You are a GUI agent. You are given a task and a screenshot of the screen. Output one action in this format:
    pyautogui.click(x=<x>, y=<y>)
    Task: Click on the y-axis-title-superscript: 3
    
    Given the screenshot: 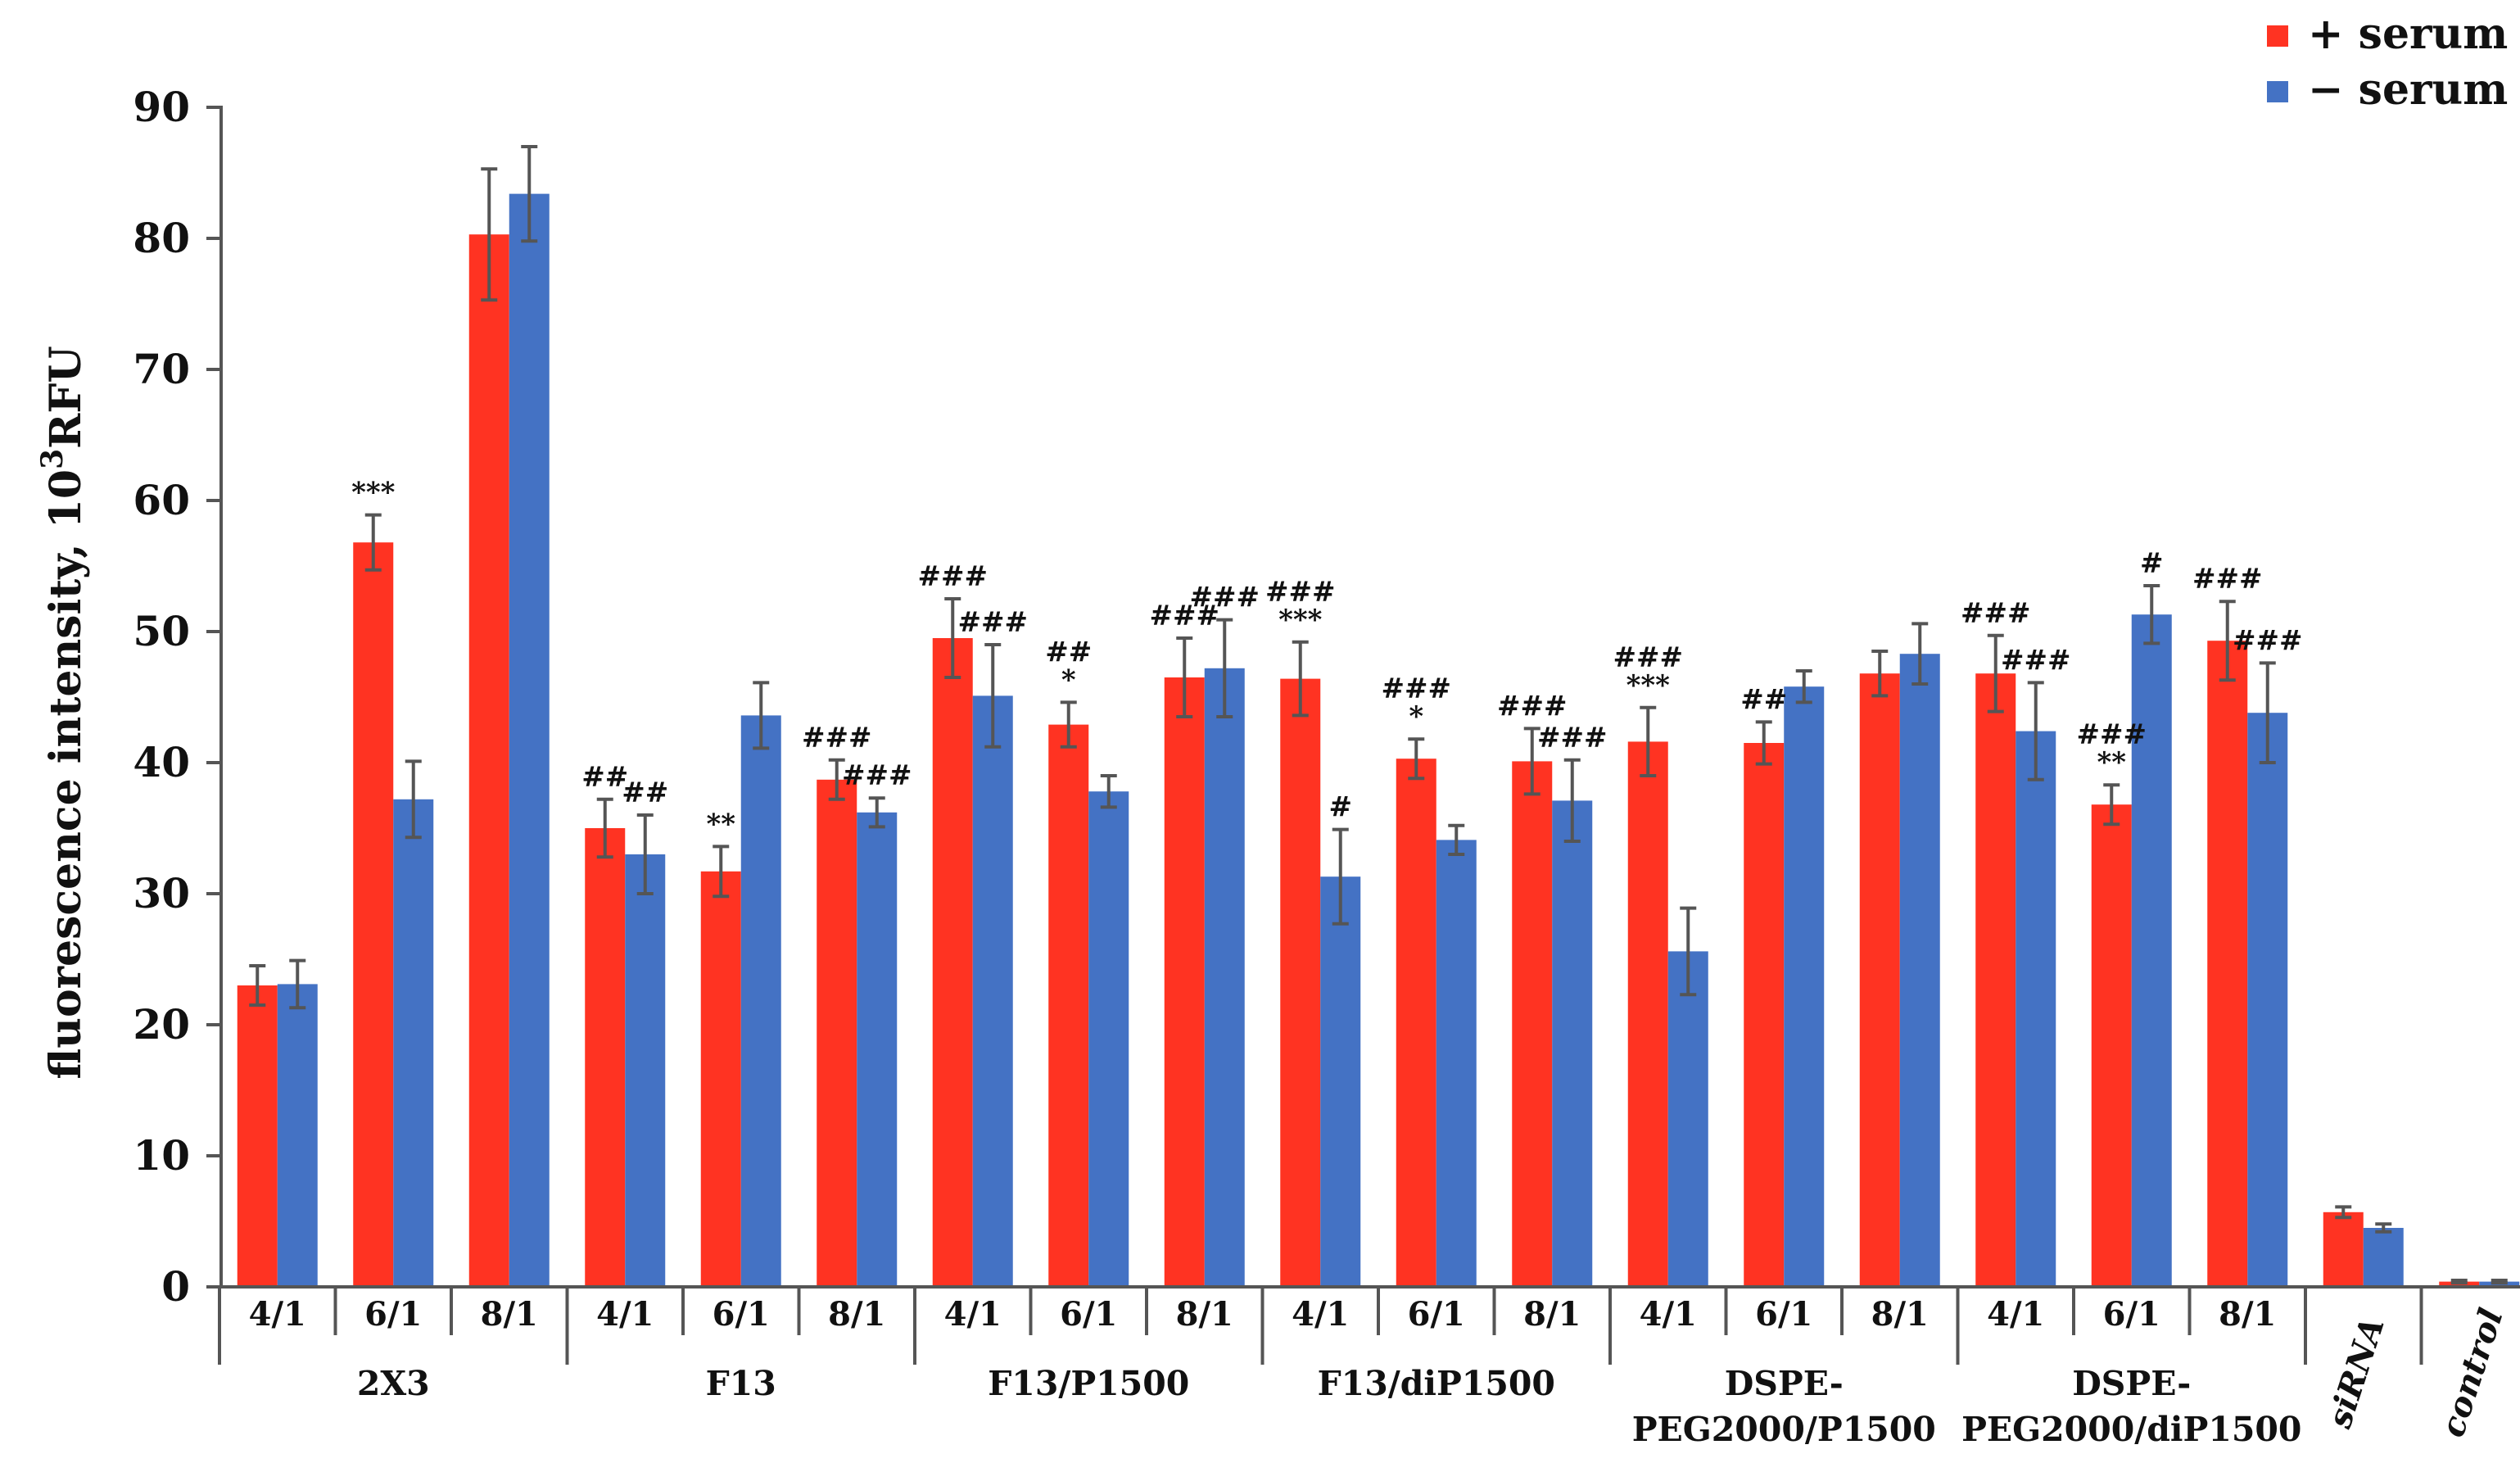 What is the action you would take?
    pyautogui.click(x=52, y=459)
    